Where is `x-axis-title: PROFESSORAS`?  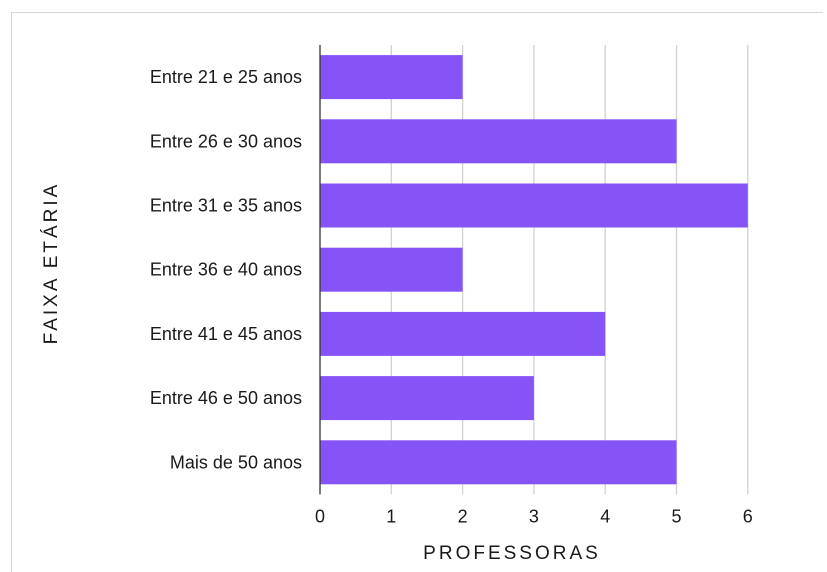 x-axis-title: PROFESSORAS is located at coordinates (512, 553).